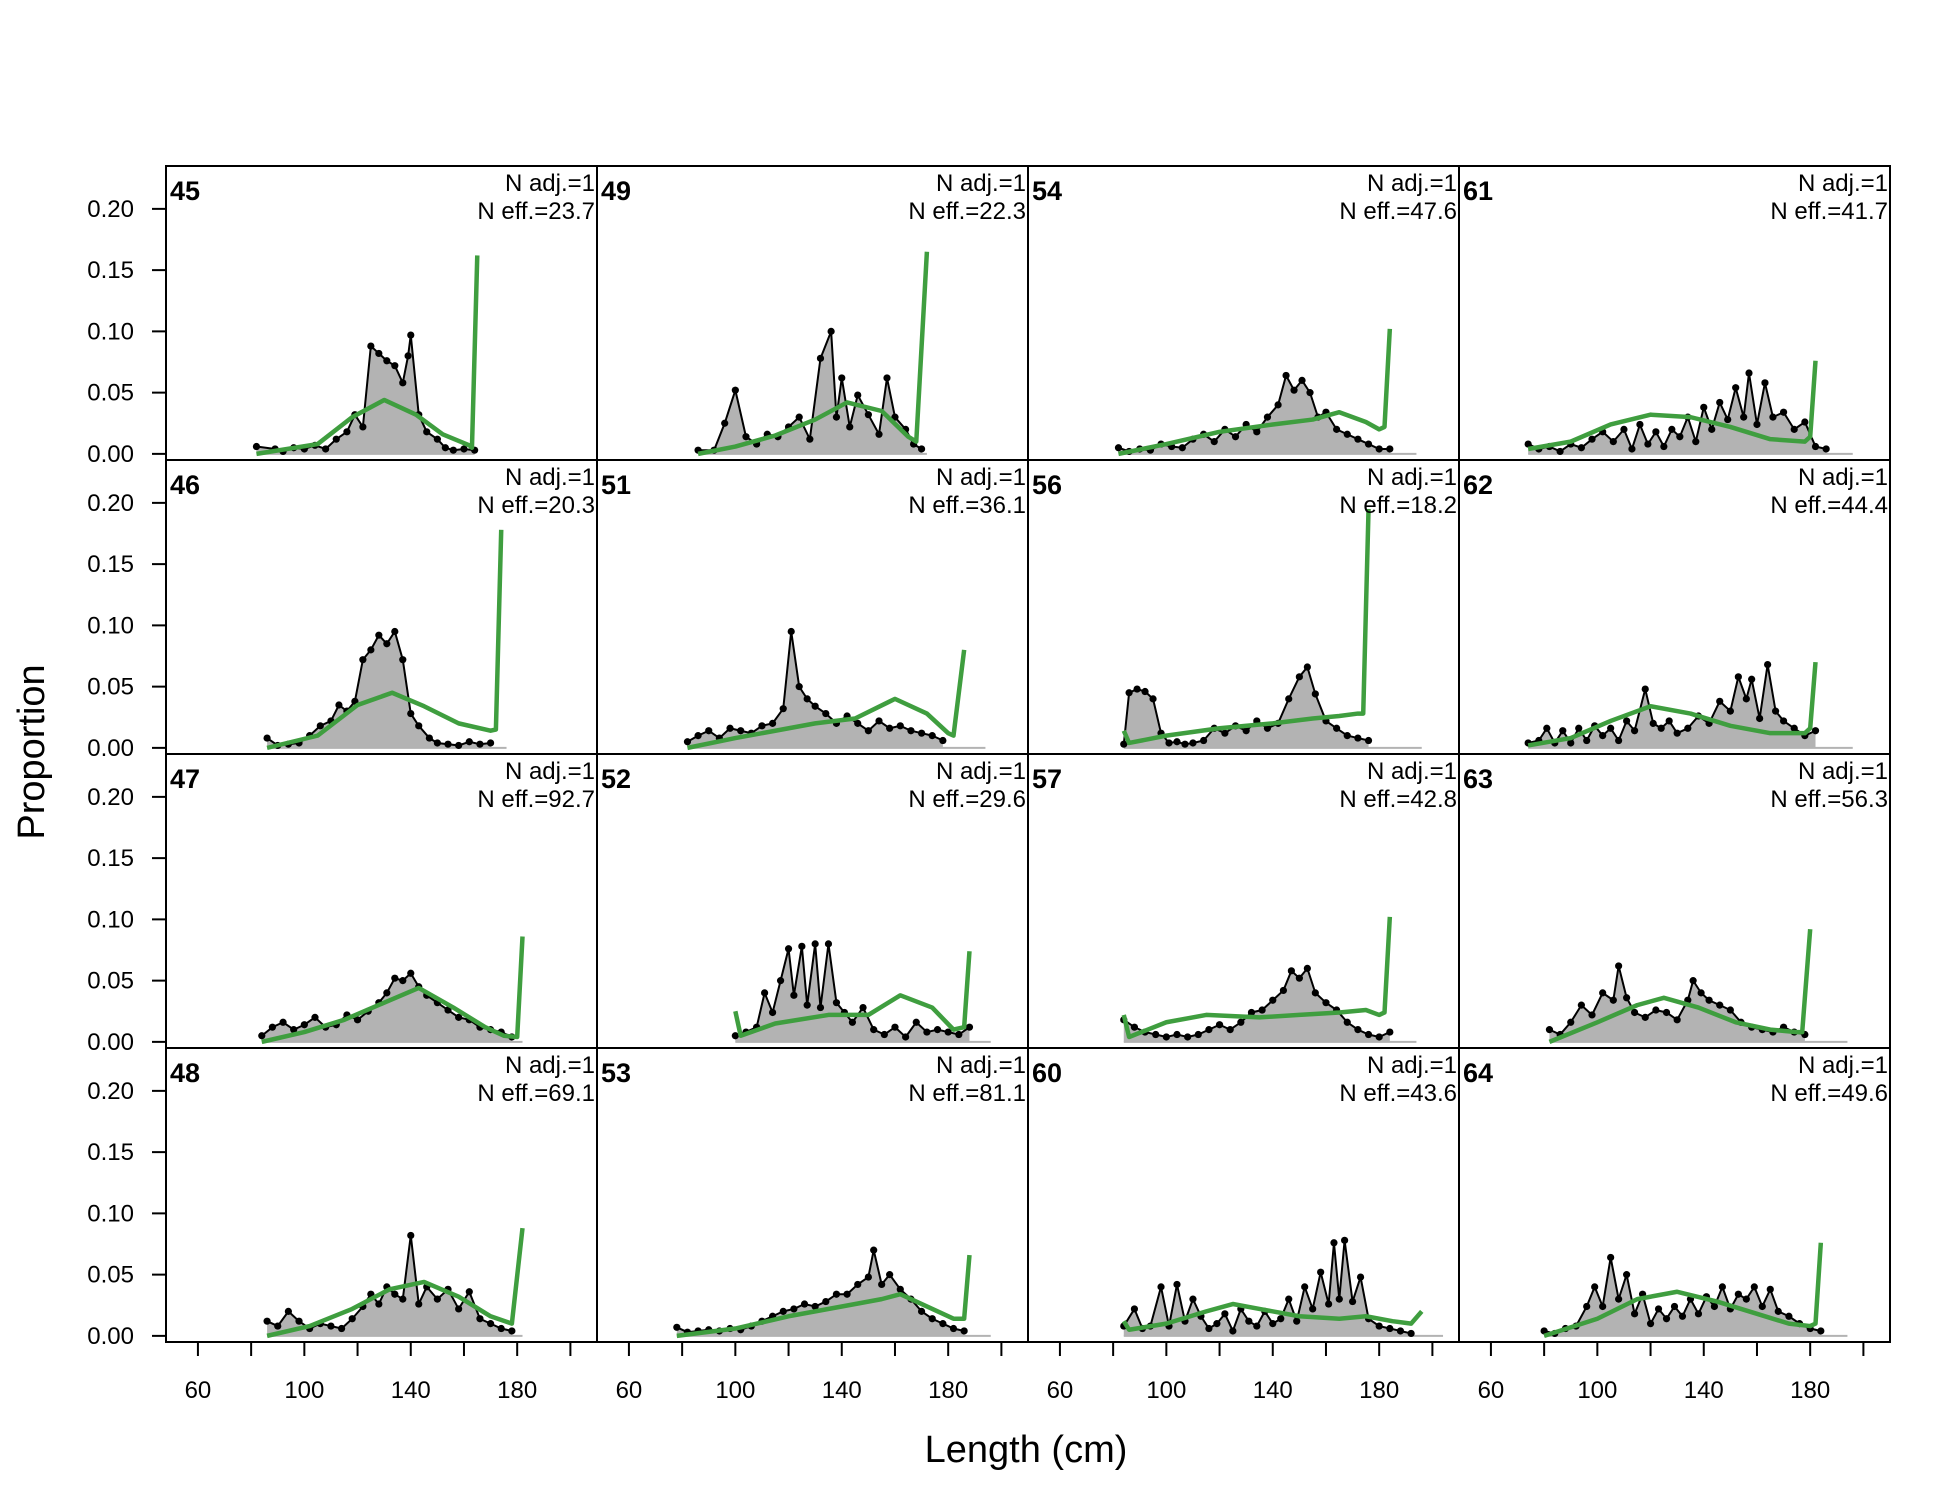  Describe the element at coordinates (616, 779) in the screenshot. I see `panel-label: 52` at that location.